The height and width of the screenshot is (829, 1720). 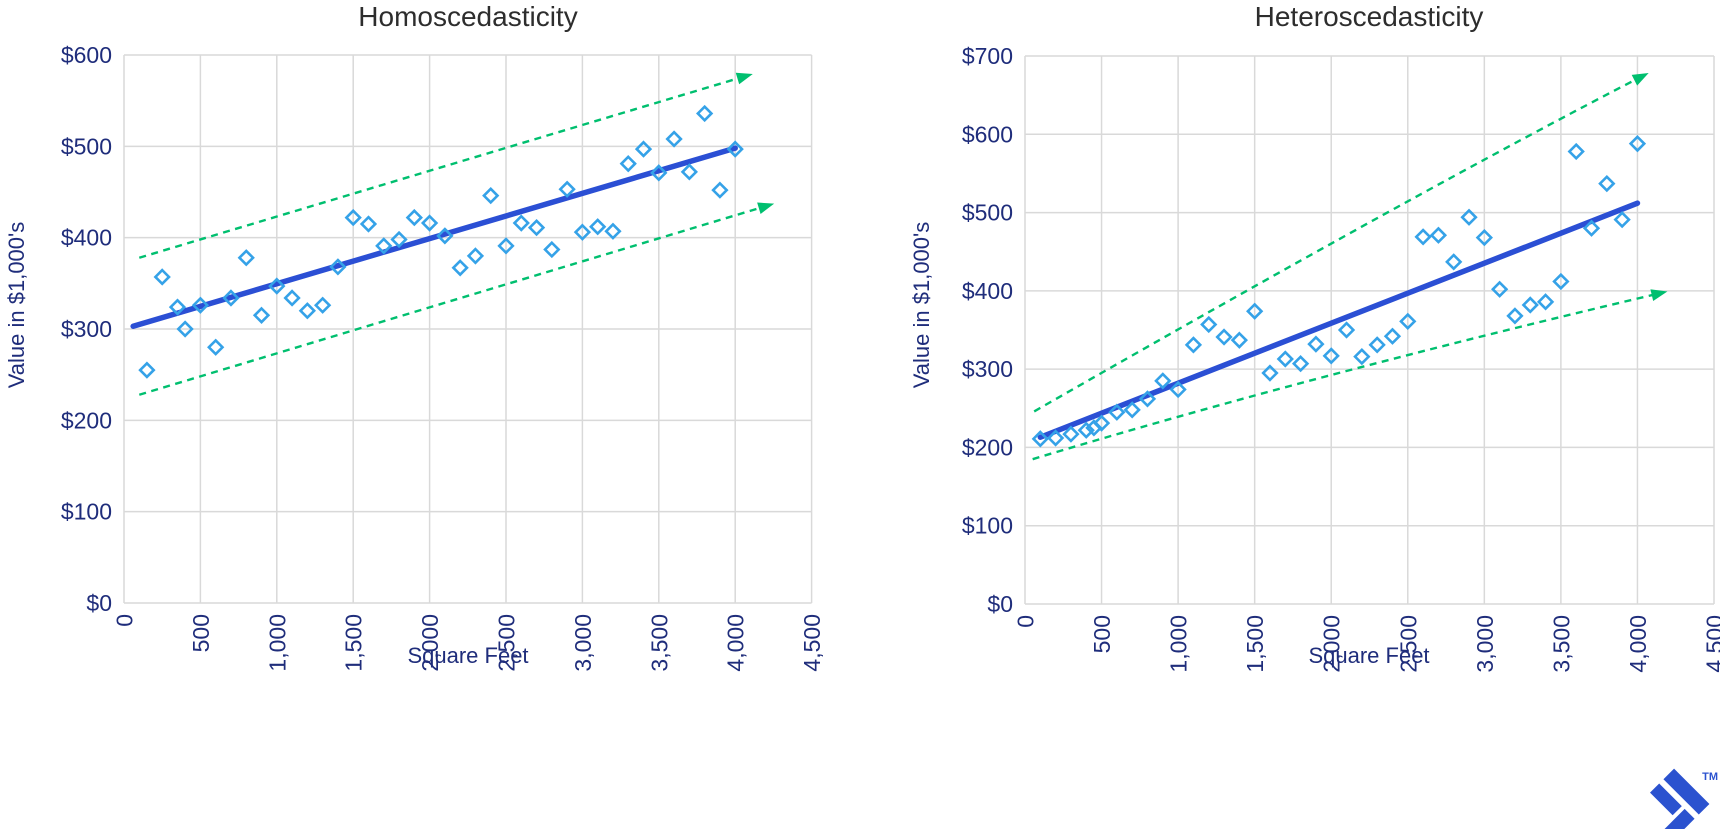 What do you see at coordinates (1179, 644) in the screenshot?
I see `x-tick-label: 1,000` at bounding box center [1179, 644].